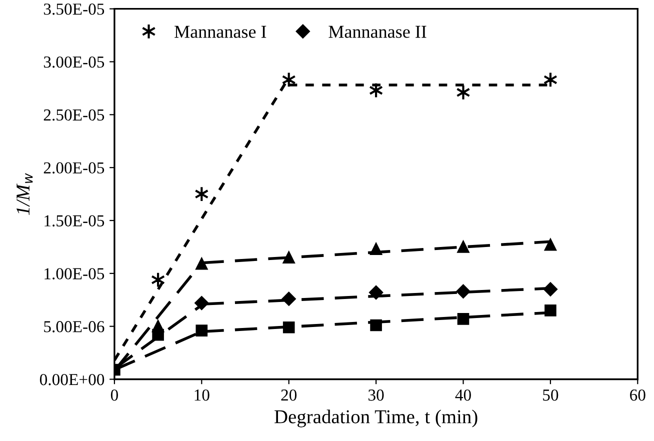 The width and height of the screenshot is (654, 441). Describe the element at coordinates (74, 9) in the screenshot. I see `y-tick-label: 3.50E-05` at that location.